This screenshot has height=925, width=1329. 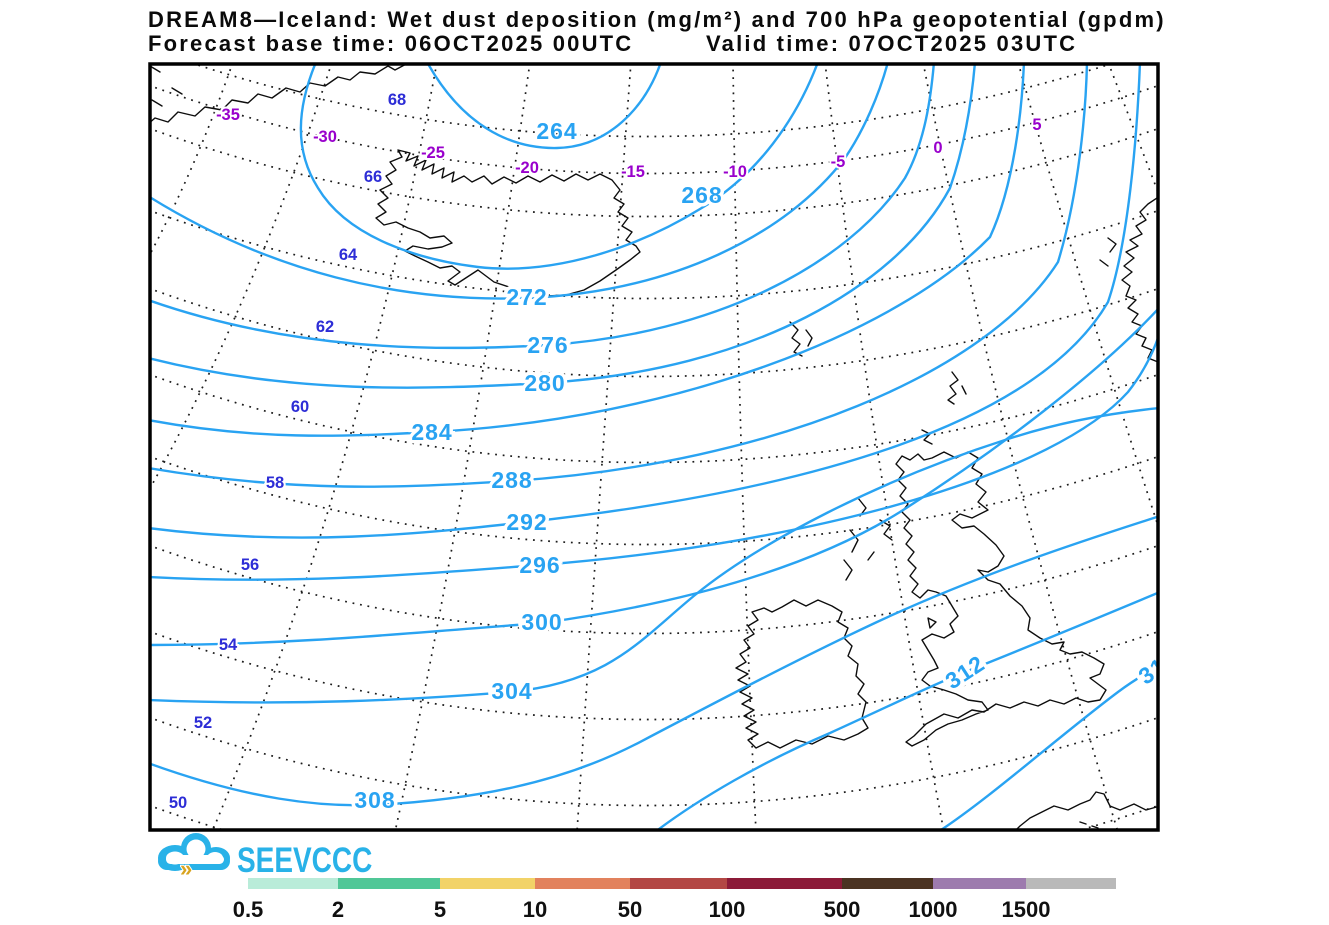 What do you see at coordinates (440, 909) in the screenshot?
I see `colorbar-tick-label: 5` at bounding box center [440, 909].